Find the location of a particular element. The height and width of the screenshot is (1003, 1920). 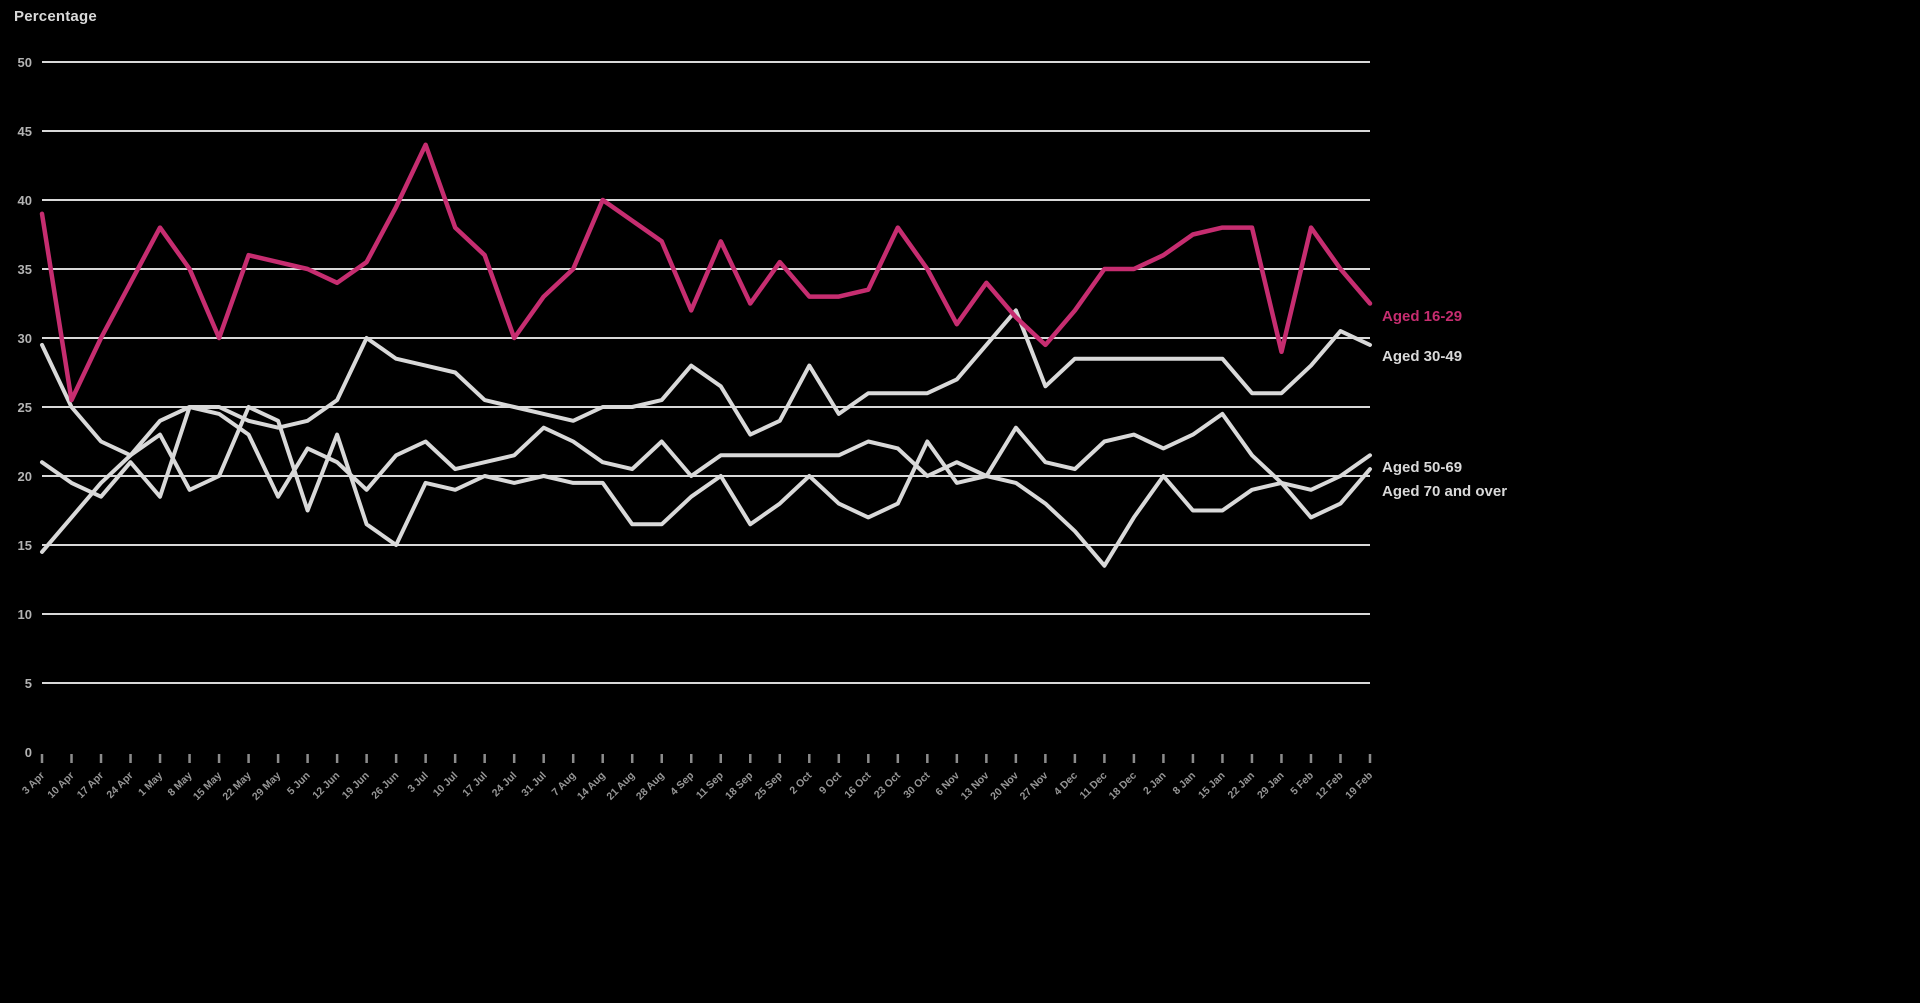

xtick-label: 16 Oct is located at coordinates (858, 785).